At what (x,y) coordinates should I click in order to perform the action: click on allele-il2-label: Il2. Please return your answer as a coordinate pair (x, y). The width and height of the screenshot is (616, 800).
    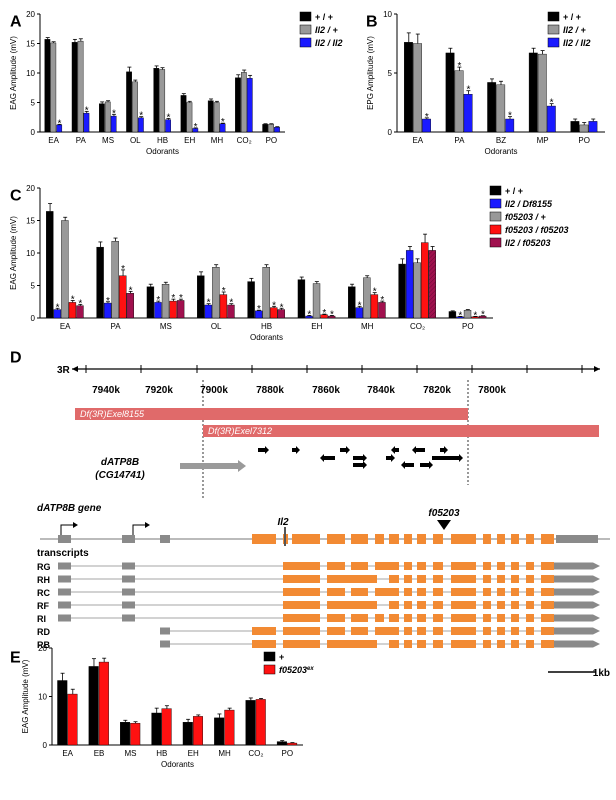
    Looking at the image, I should click on (283, 522).